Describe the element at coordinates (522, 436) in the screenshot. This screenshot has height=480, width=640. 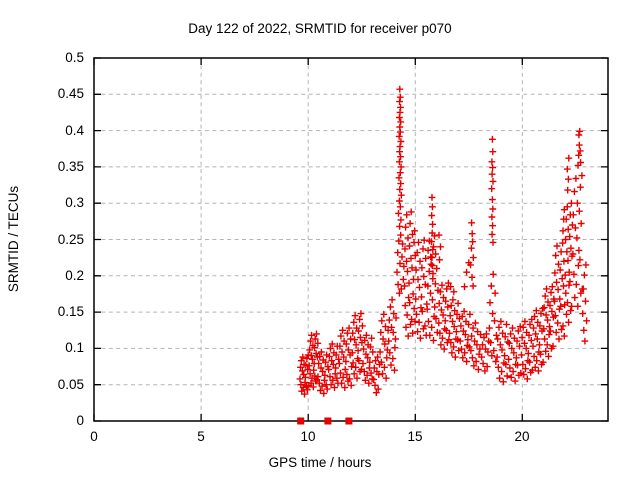
I see `x-tick-label: 20` at that location.